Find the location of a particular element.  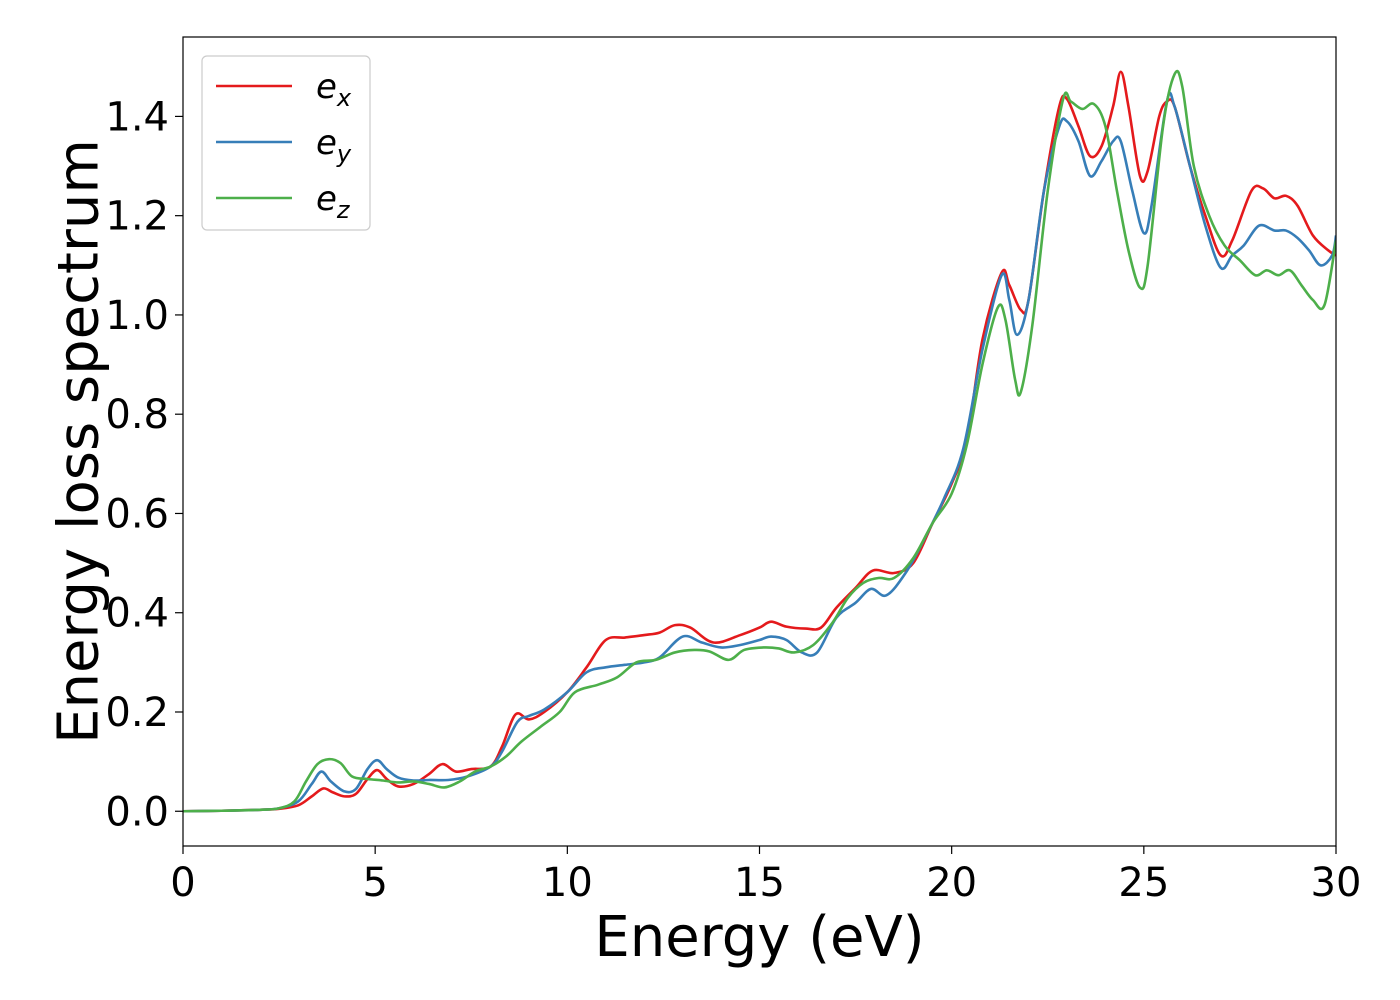

legend: ex ey ez is located at coordinates (286, 143).